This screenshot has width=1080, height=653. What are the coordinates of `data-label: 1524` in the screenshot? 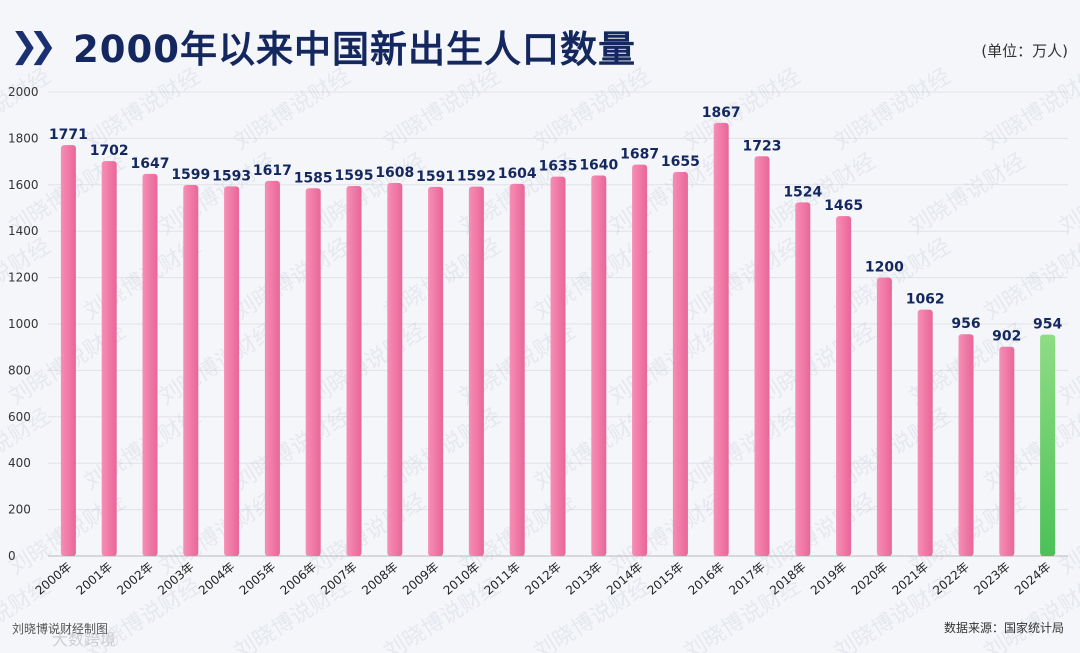 It's located at (802, 192).